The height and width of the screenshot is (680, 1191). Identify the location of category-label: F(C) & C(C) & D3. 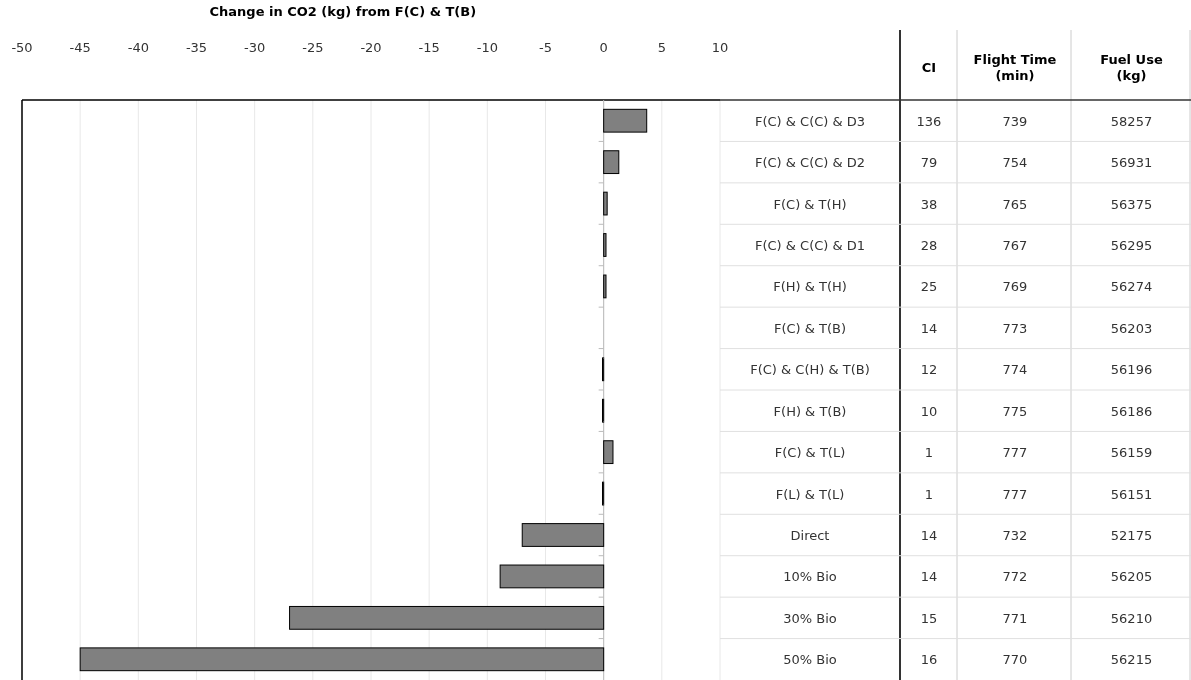
(810, 121).